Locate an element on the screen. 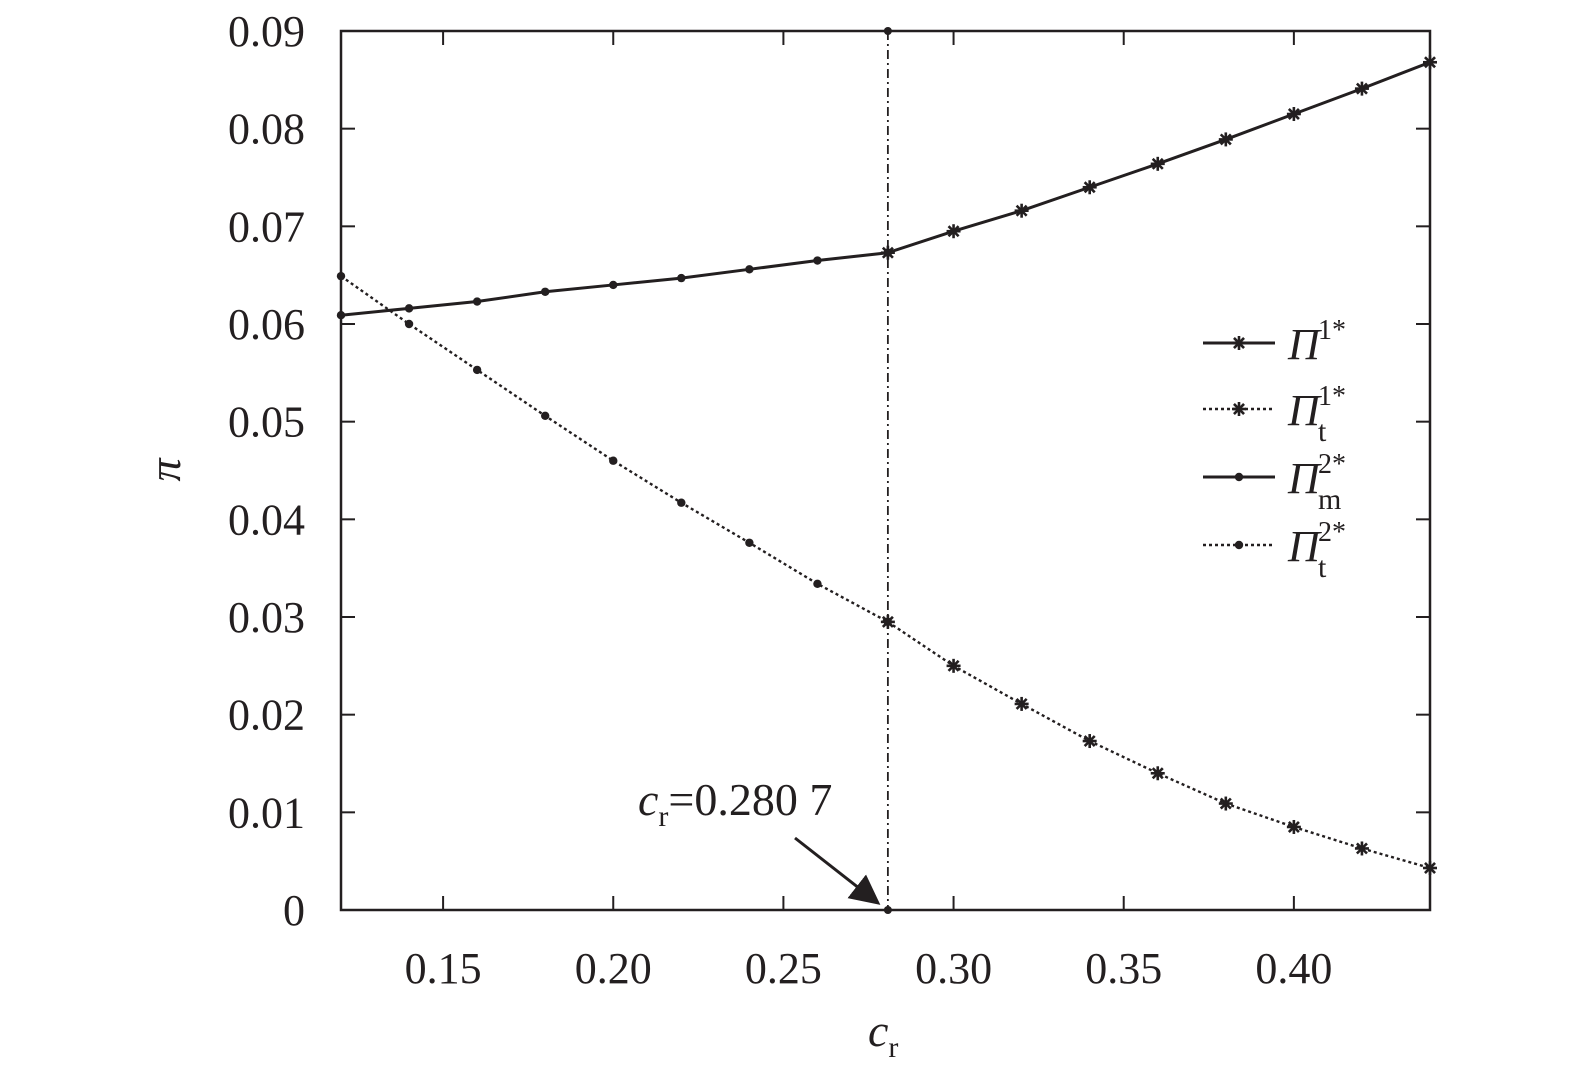 The height and width of the screenshot is (1083, 1575). legend-item: Π2* m is located at coordinates (1274, 482).